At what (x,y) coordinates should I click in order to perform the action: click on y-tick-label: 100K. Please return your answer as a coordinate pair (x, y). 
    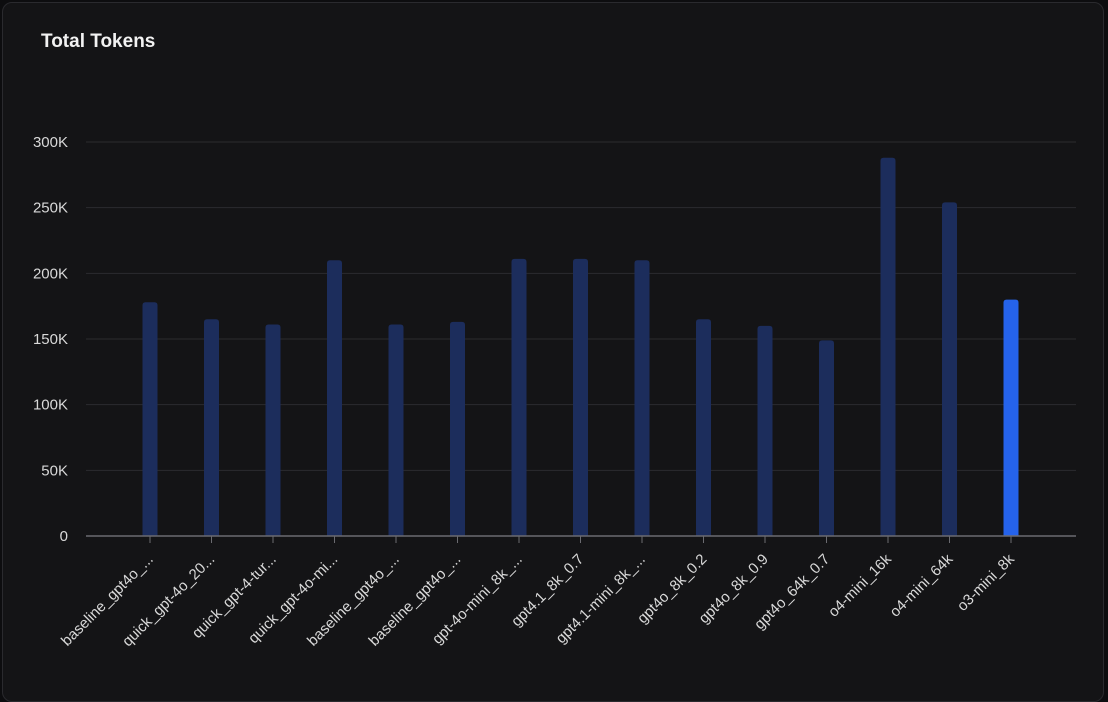
    Looking at the image, I should click on (50, 405).